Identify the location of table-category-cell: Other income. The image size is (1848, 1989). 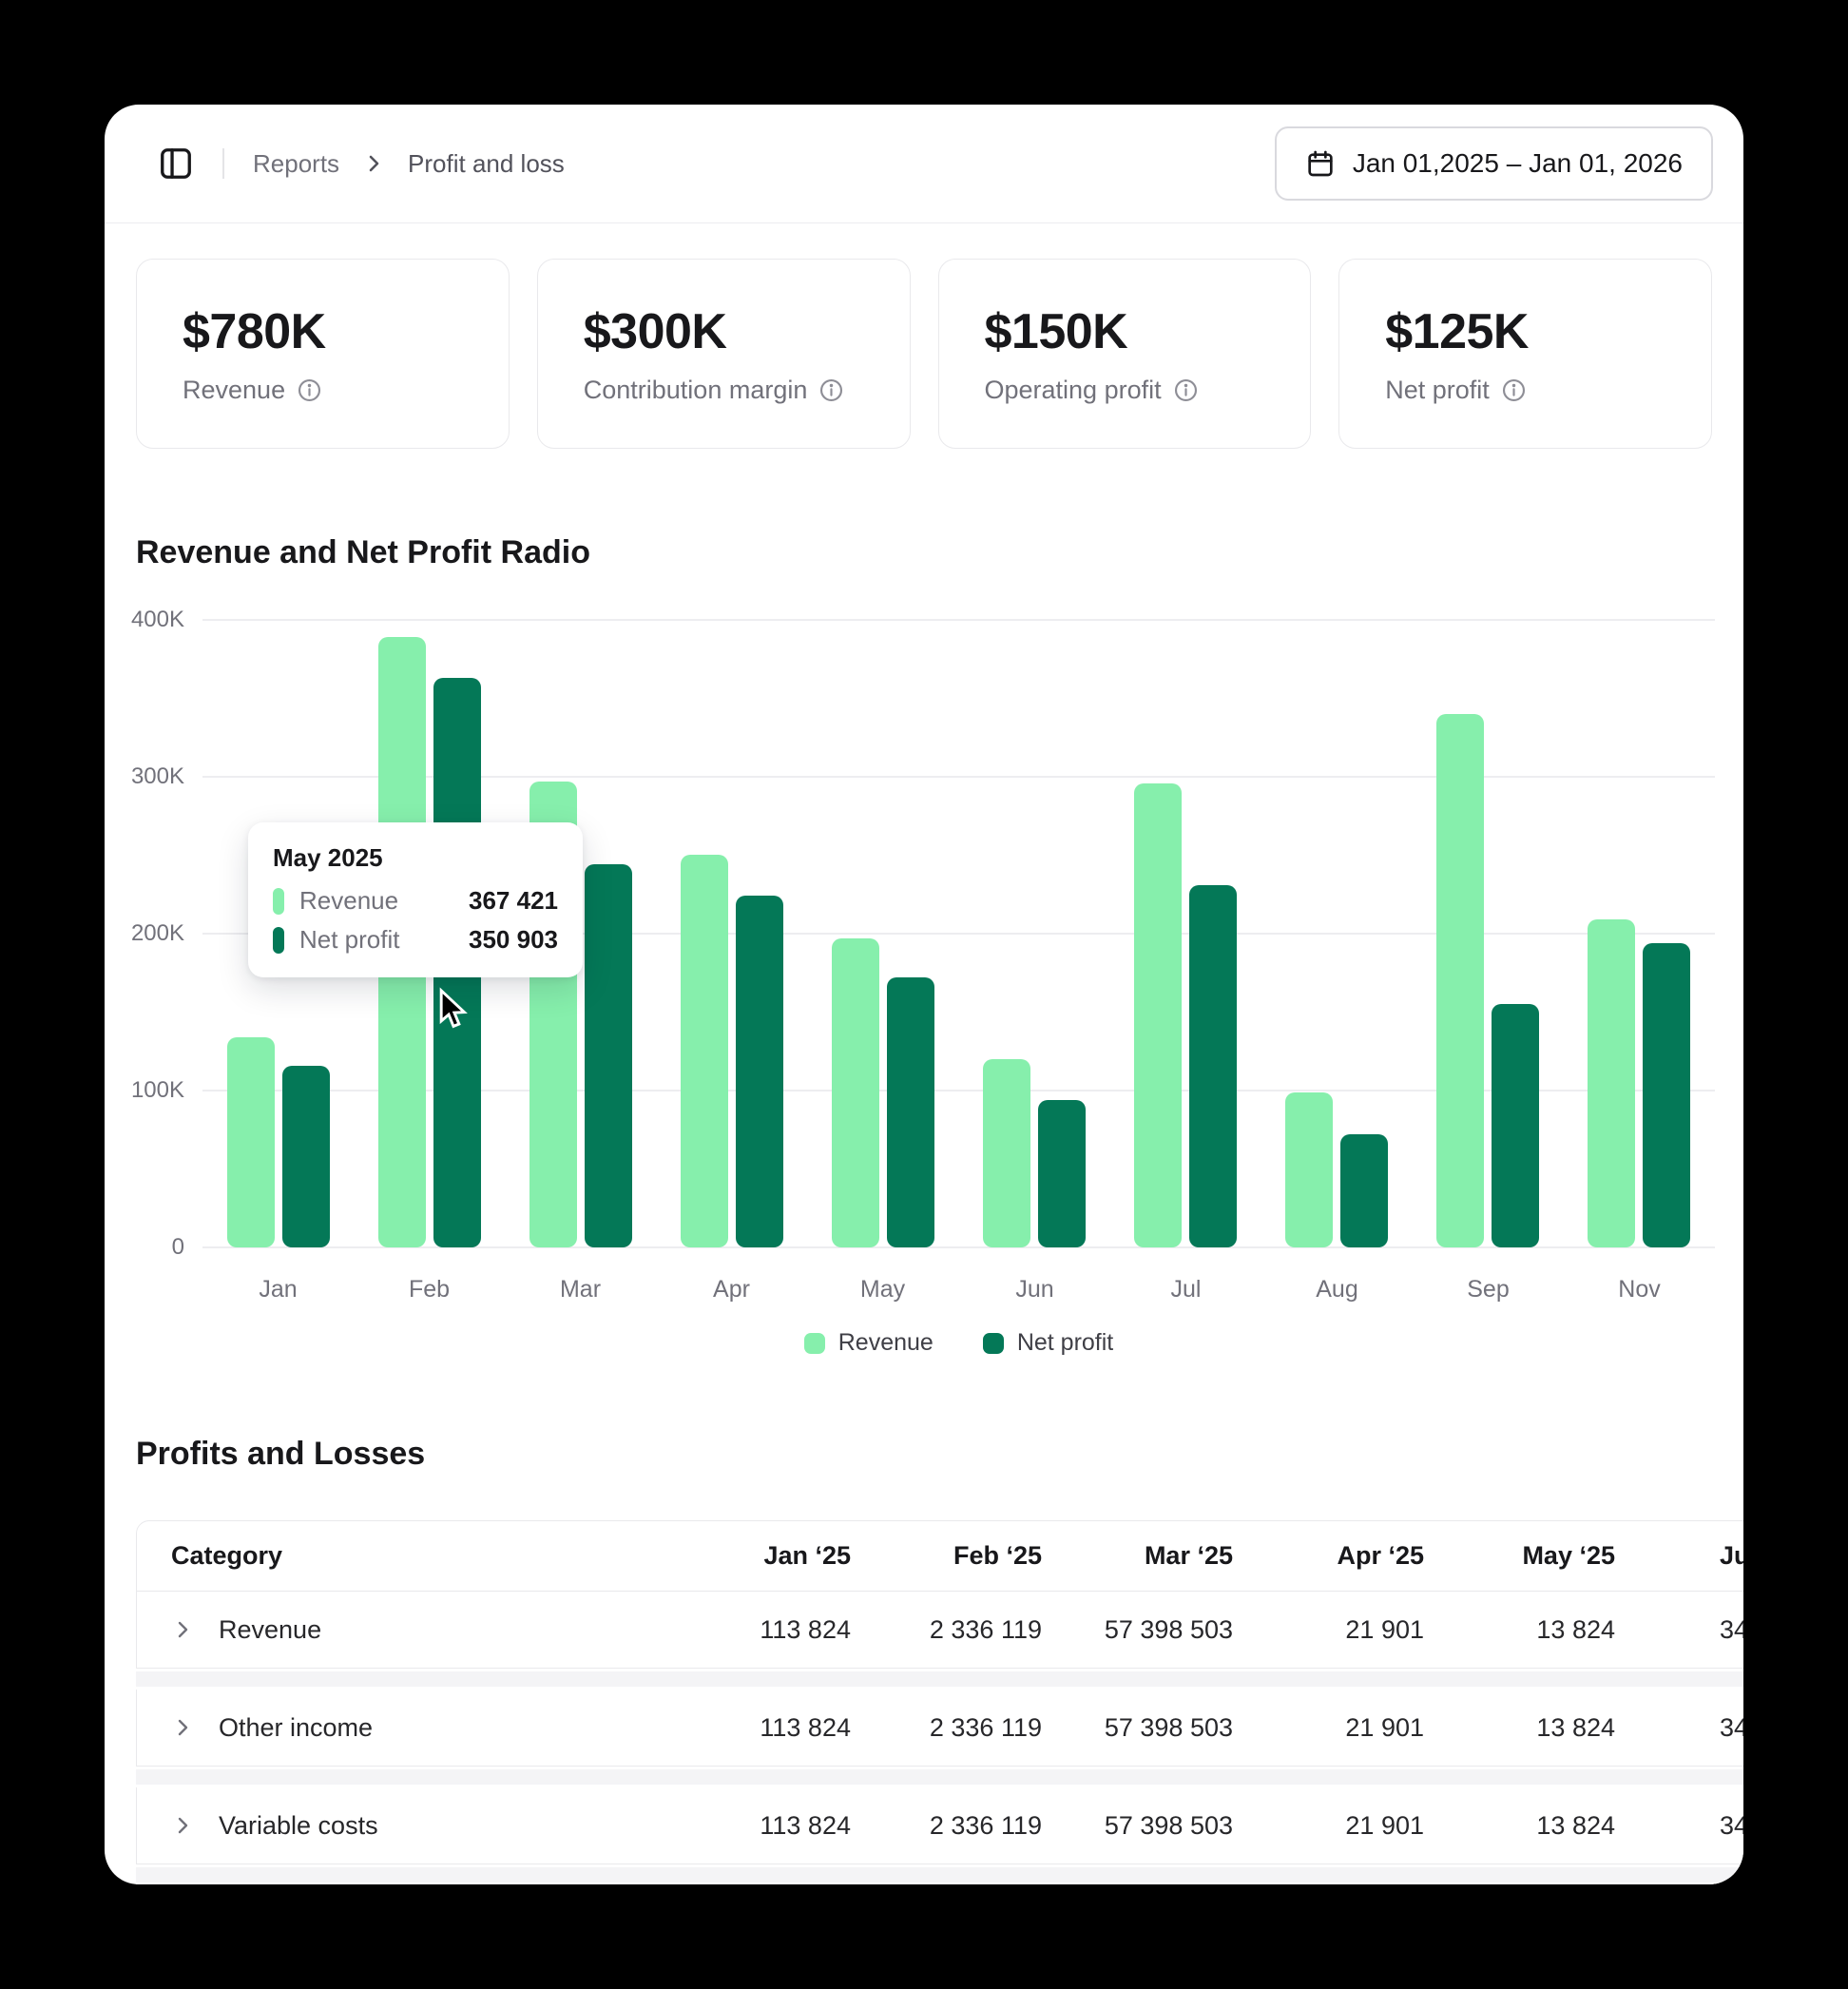
(398, 1728).